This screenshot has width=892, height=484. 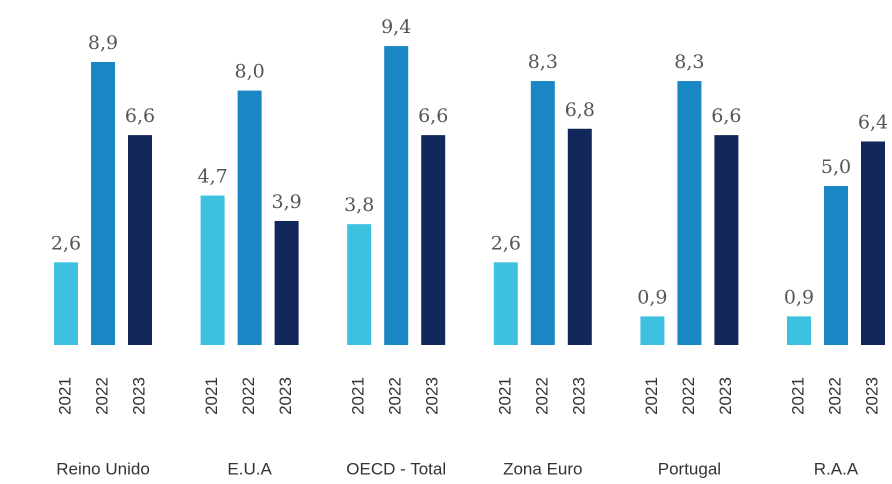 I want to click on category-label: Zona Euro, so click(x=542, y=468).